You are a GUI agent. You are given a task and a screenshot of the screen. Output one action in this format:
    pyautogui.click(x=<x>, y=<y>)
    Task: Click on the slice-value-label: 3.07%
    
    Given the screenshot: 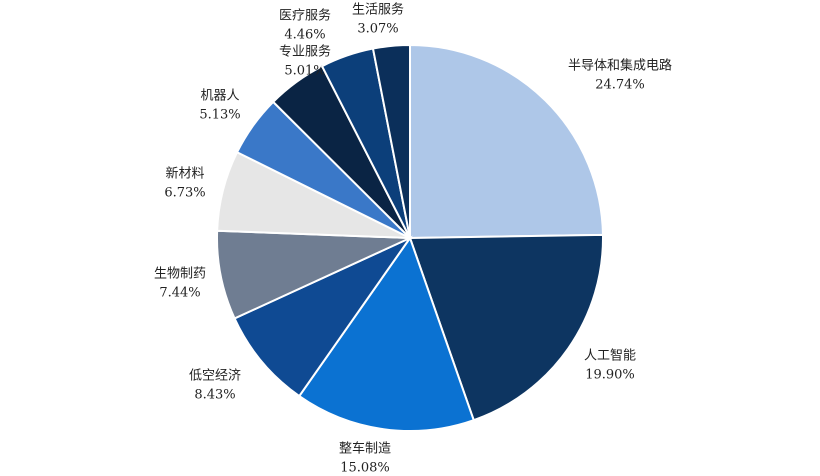 What is the action you would take?
    pyautogui.click(x=377, y=29)
    